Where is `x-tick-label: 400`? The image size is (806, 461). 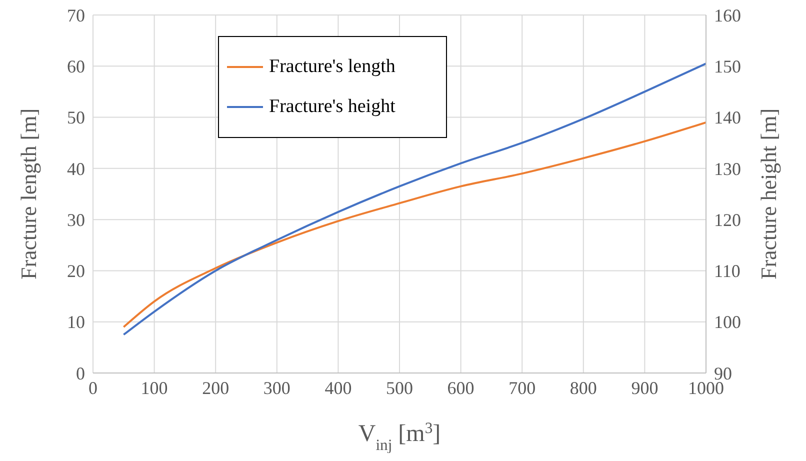 x-tick-label: 400 is located at coordinates (338, 388).